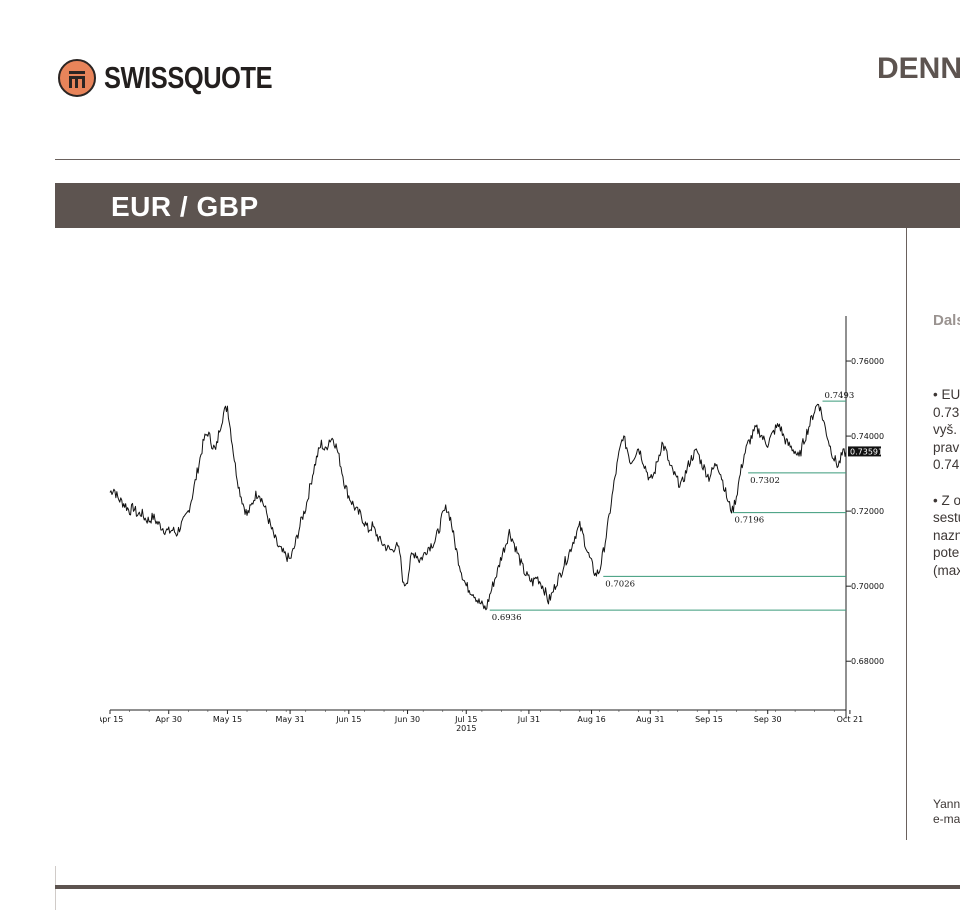  I want to click on current-price-label: 0.73591, so click(866, 451).